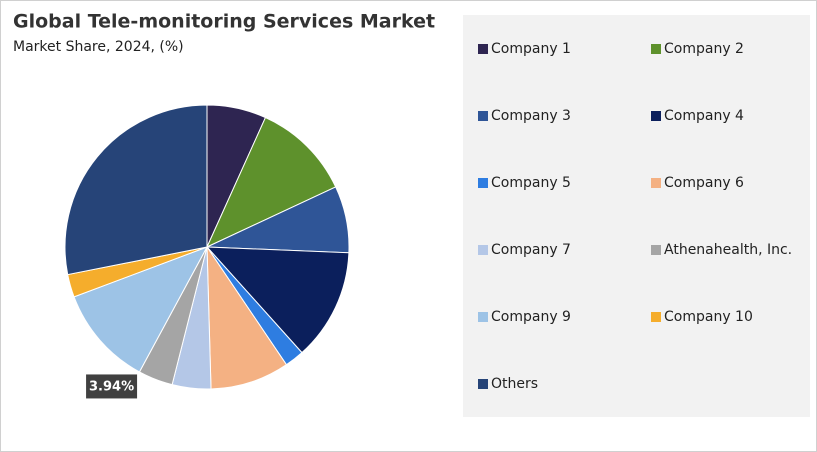 This screenshot has width=817, height=452. What do you see at coordinates (224, 22) in the screenshot?
I see `chart-title: Global Tele-monitoring Services Market` at bounding box center [224, 22].